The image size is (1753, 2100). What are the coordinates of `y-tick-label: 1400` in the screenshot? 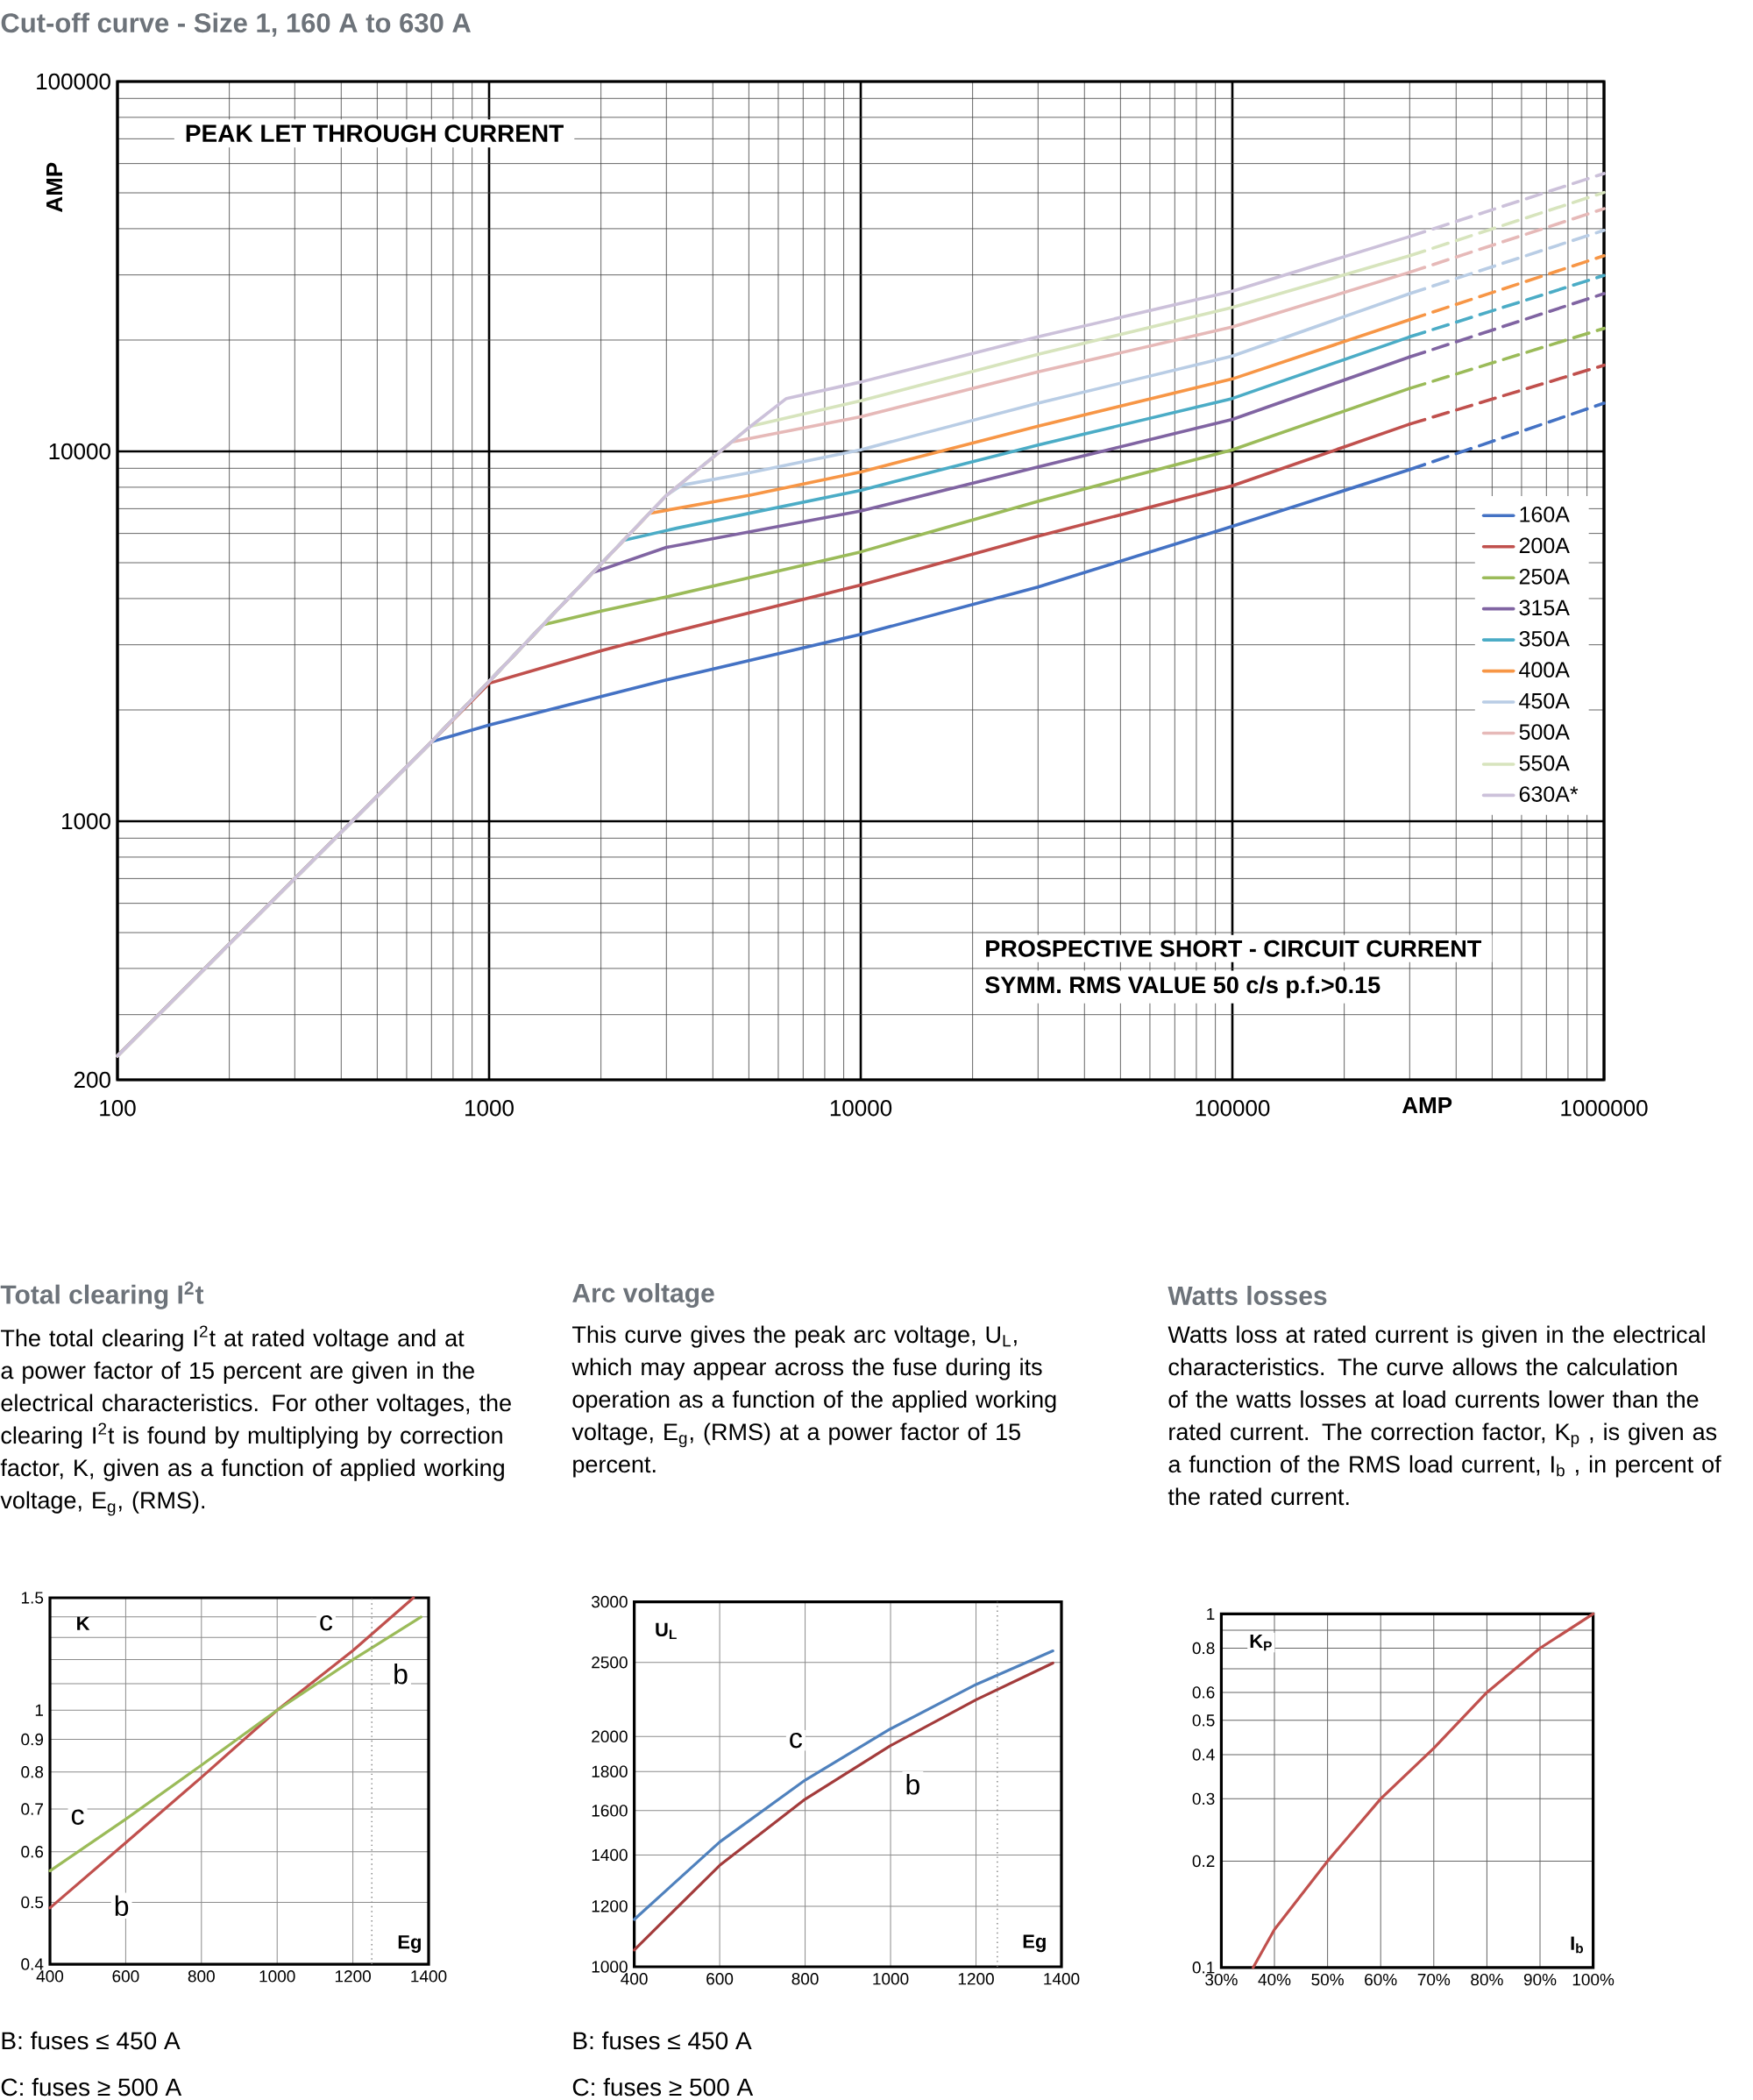 It's located at (610, 1855).